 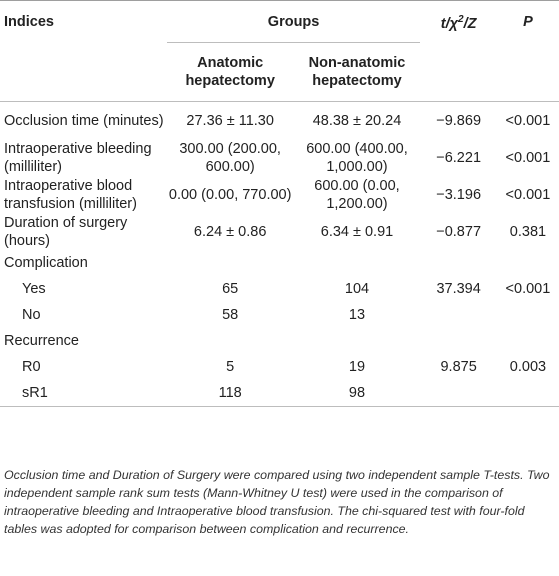 What do you see at coordinates (66, 231) in the screenshot?
I see `row-label: Duration of surgery (hours)` at bounding box center [66, 231].